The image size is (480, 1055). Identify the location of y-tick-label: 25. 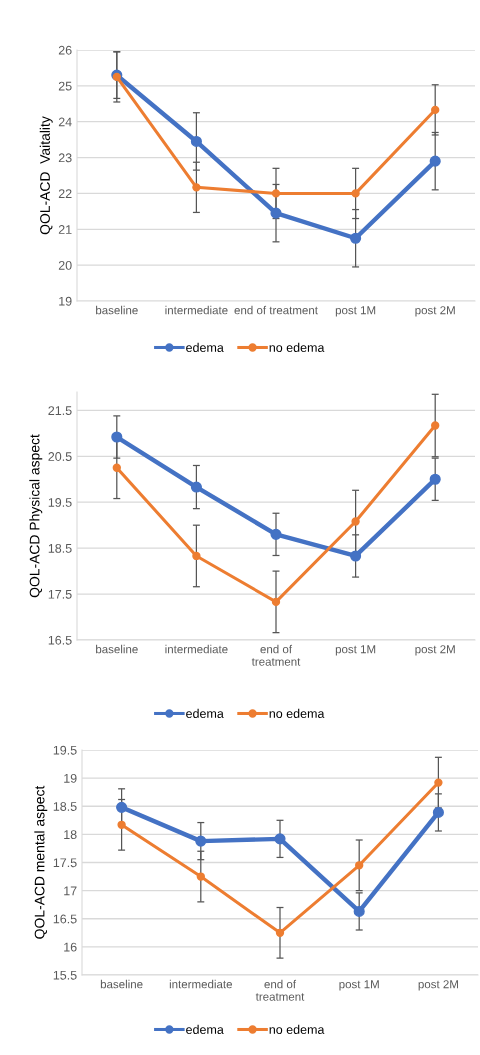
(65, 86).